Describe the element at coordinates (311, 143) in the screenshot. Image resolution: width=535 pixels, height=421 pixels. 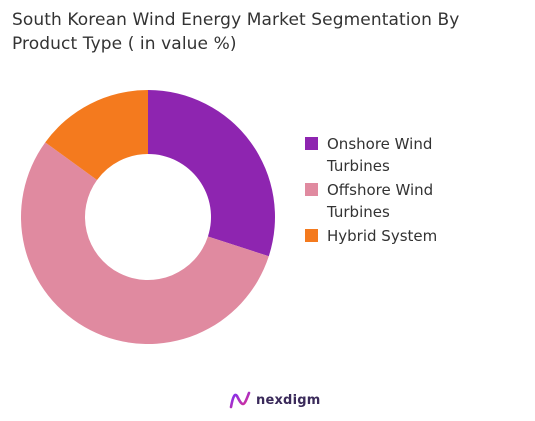
I see `legend-swatch-onshore` at that location.